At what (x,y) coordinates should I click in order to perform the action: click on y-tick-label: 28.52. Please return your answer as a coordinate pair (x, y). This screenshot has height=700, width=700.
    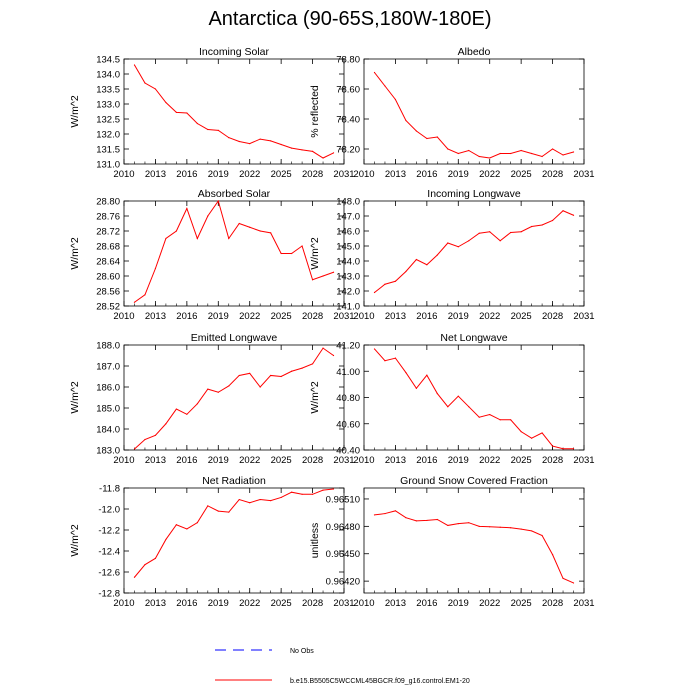
    Looking at the image, I should click on (108, 307).